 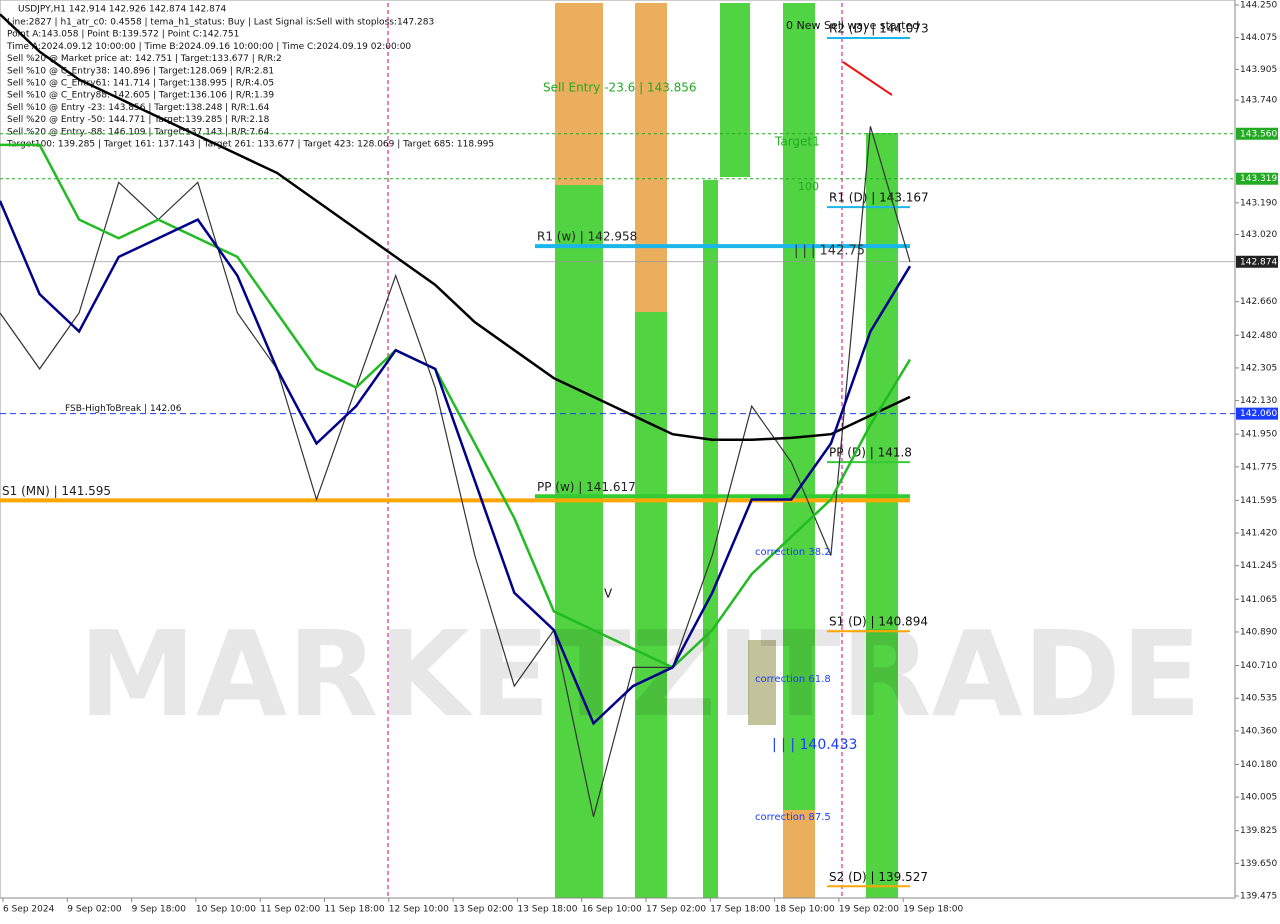 What do you see at coordinates (793, 552) in the screenshot?
I see `annotation: correction 38.2` at bounding box center [793, 552].